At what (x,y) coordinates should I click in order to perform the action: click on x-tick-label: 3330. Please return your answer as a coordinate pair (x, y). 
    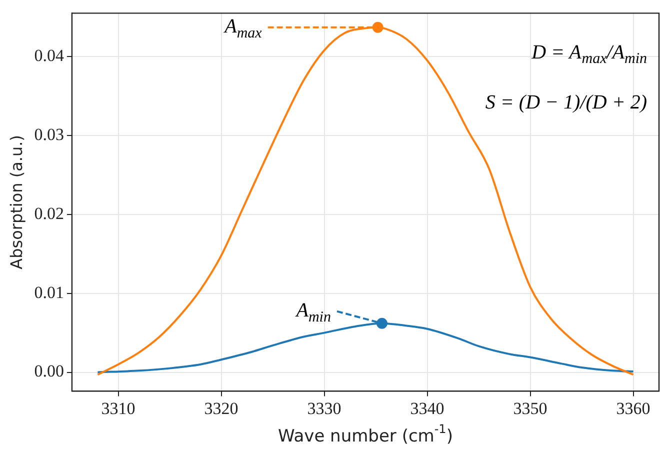
    Looking at the image, I should click on (324, 408).